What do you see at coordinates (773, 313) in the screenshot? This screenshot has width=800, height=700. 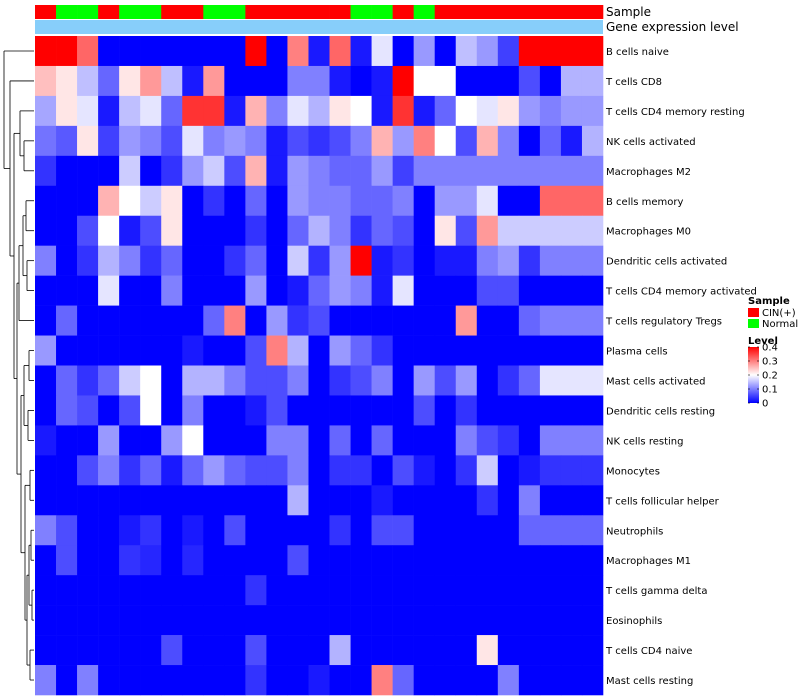 I see `sample-legend: Sample CIN(+) Normal` at bounding box center [773, 313].